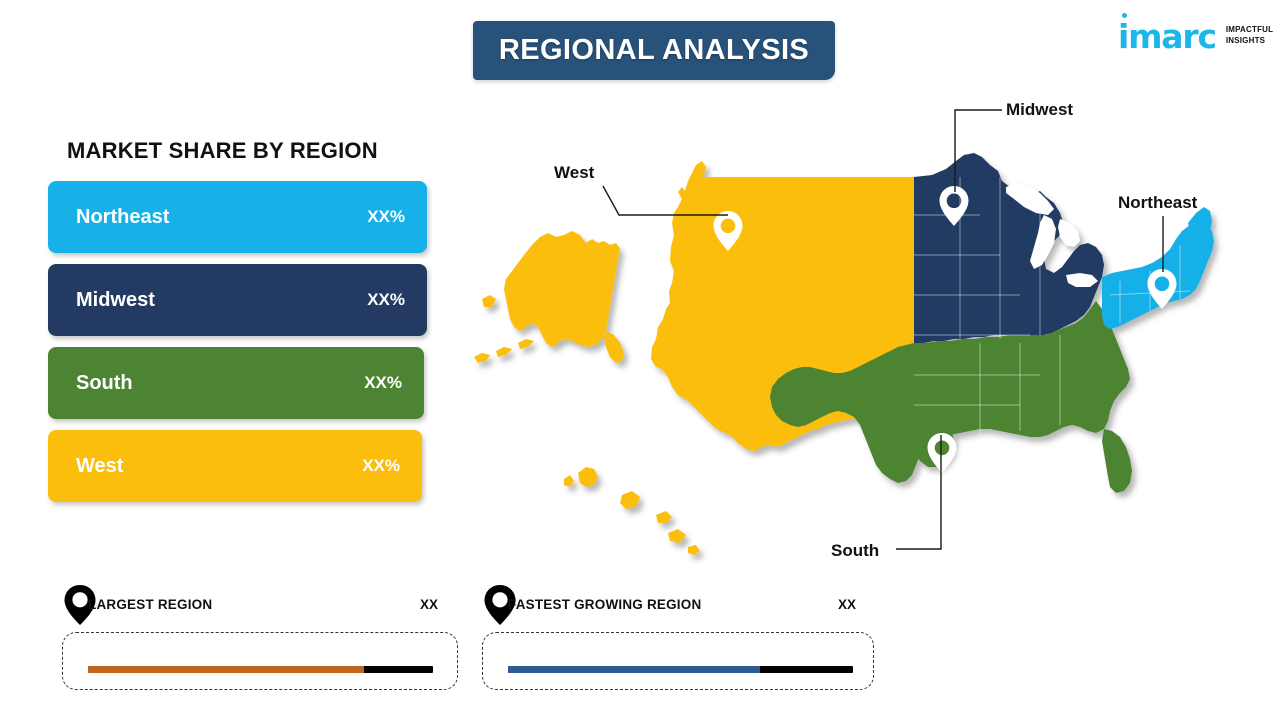 Image resolution: width=1280 pixels, height=720 pixels. Describe the element at coordinates (699, 169) in the screenshot. I see `map-region-west-coast` at that location.